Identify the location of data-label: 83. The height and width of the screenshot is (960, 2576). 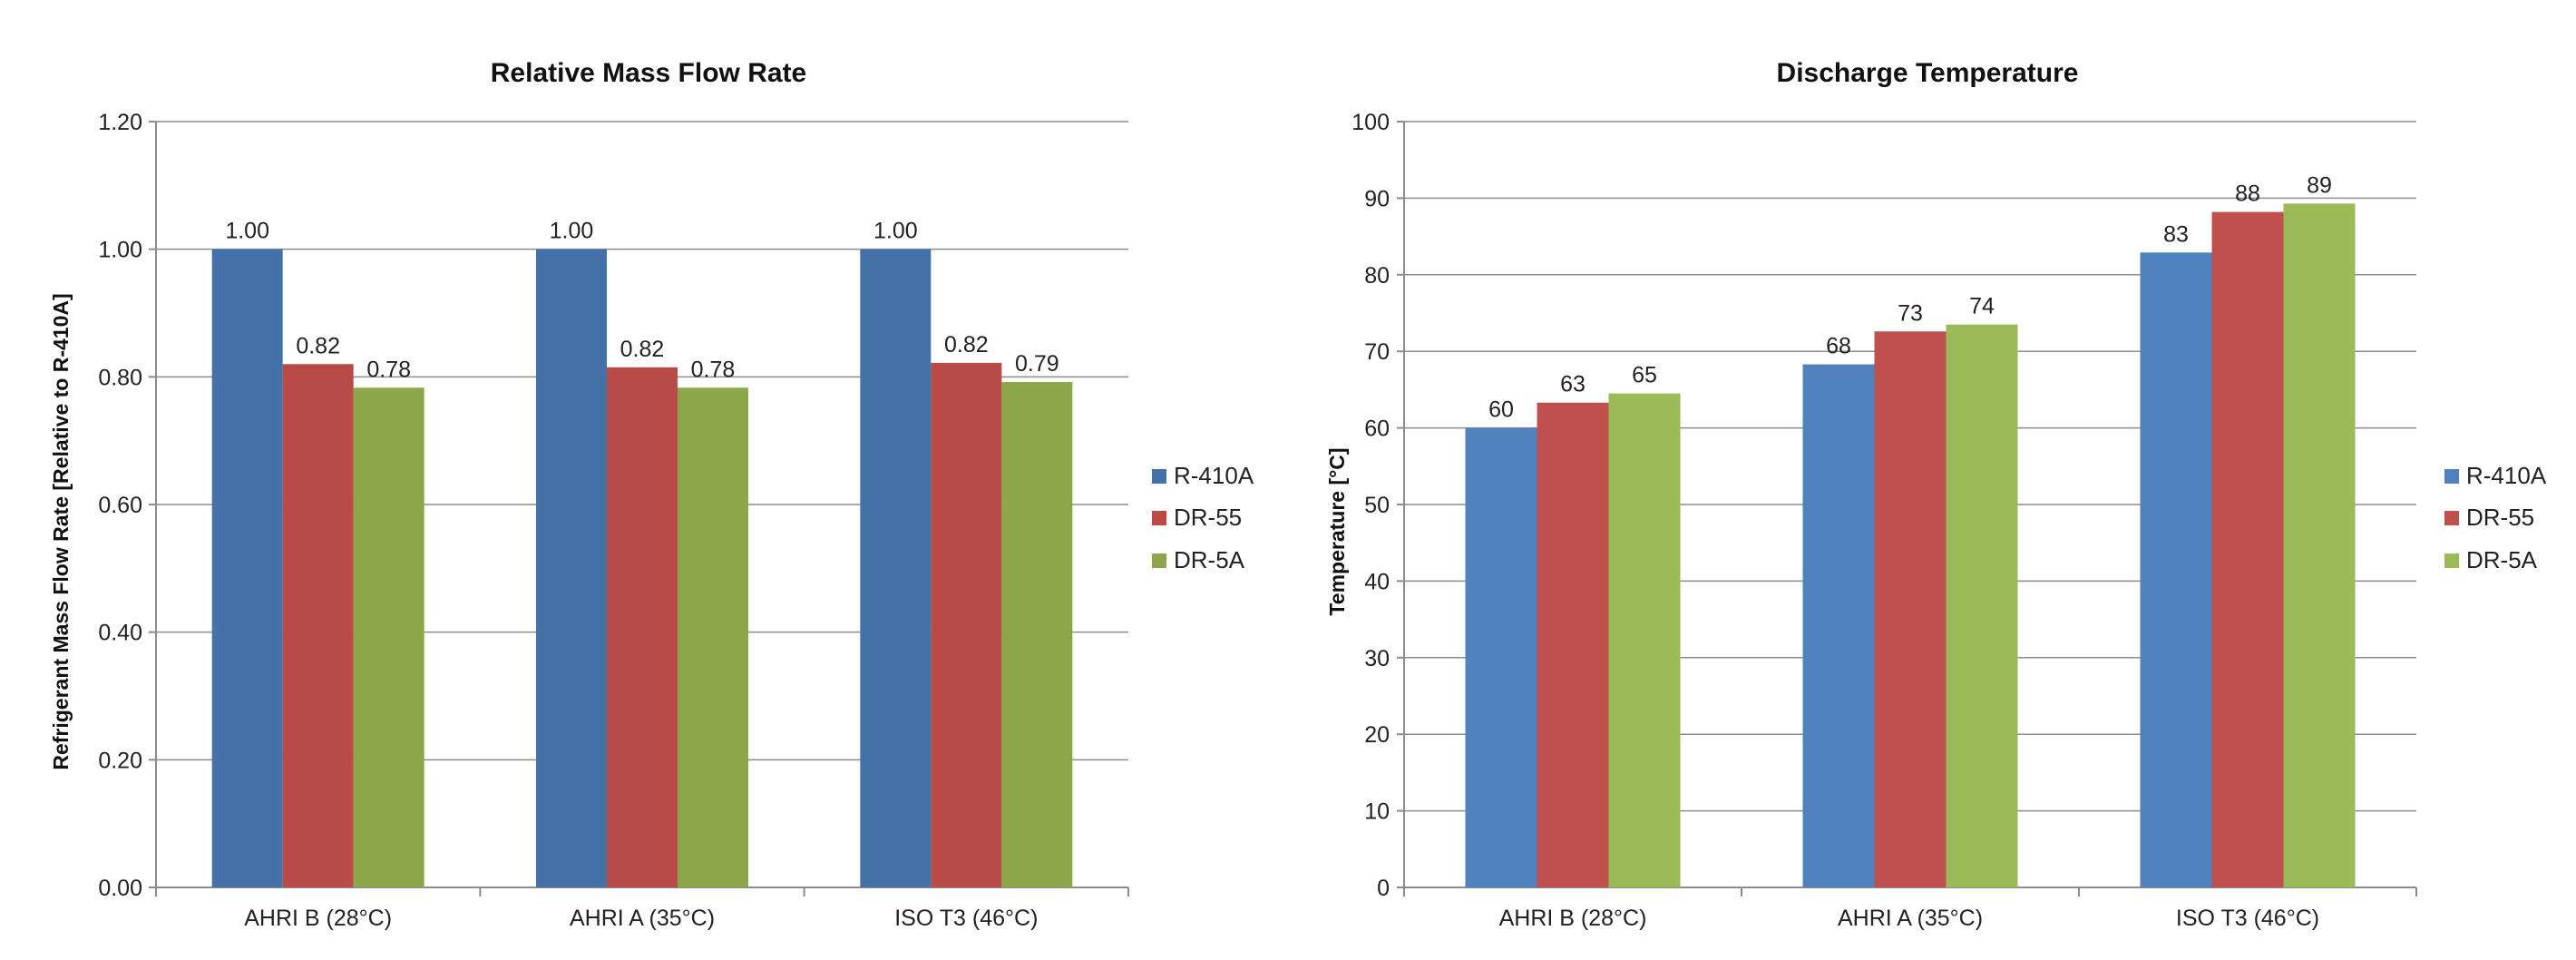
(2176, 234).